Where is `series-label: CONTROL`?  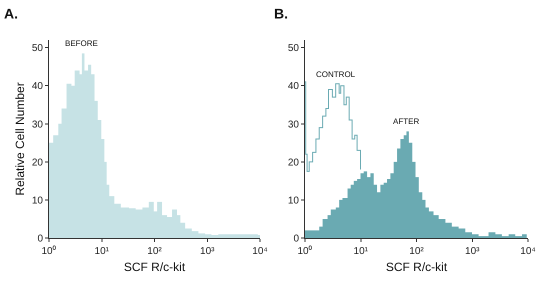 series-label: CONTROL is located at coordinates (336, 74).